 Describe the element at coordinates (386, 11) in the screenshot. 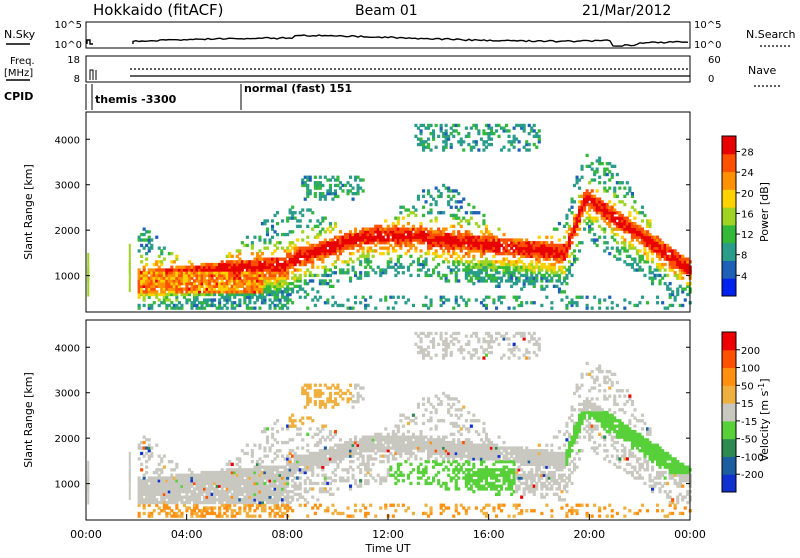

I see `beam-title: Beam 01` at that location.